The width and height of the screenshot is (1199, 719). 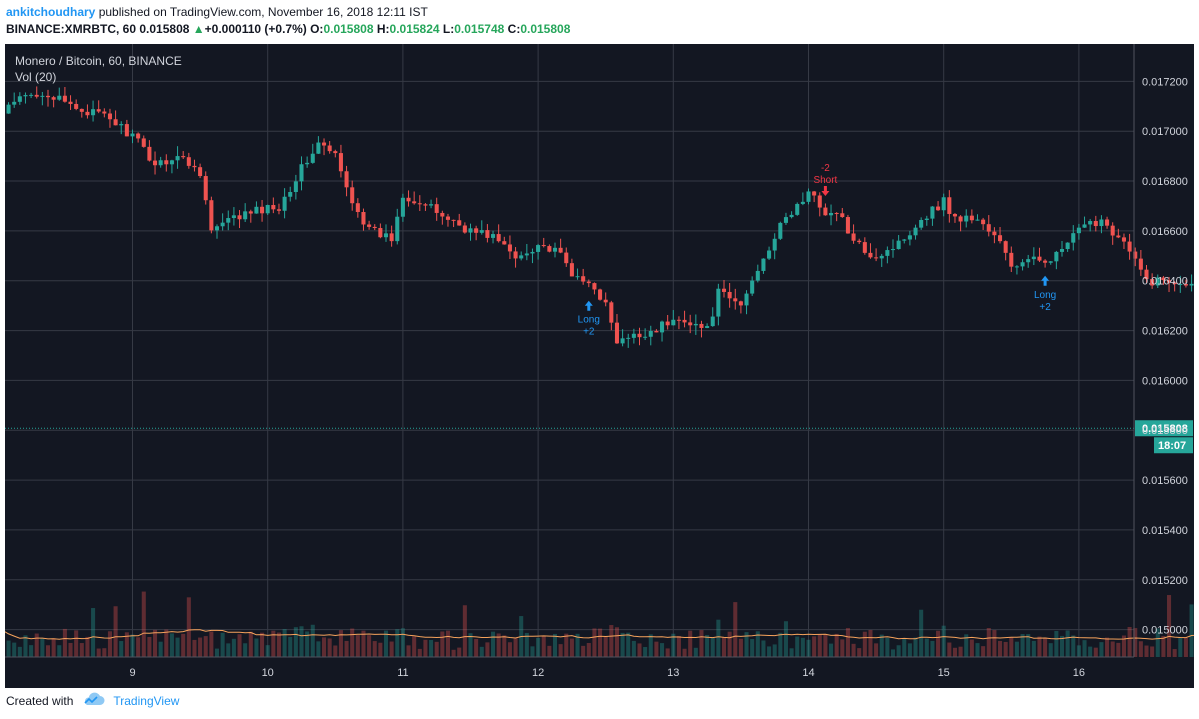 What do you see at coordinates (51, 12) in the screenshot?
I see `author-link: ankitchoudhary` at bounding box center [51, 12].